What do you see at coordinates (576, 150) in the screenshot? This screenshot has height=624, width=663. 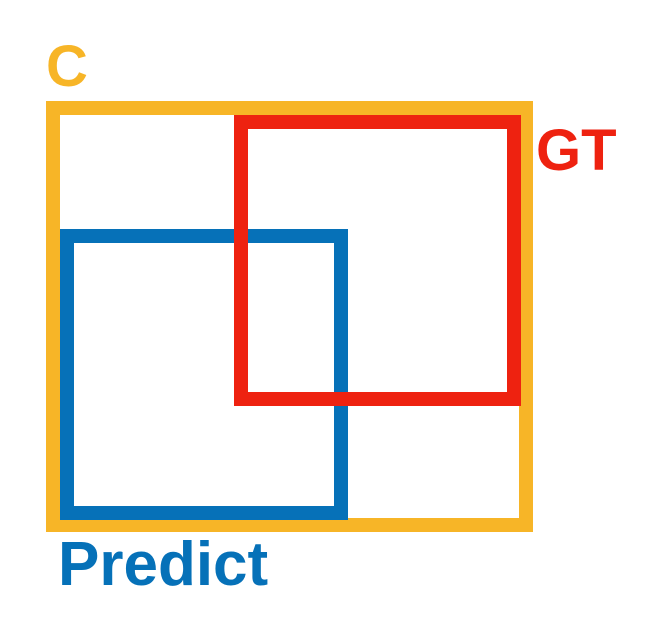 I see `ground-truth-label: GT` at bounding box center [576, 150].